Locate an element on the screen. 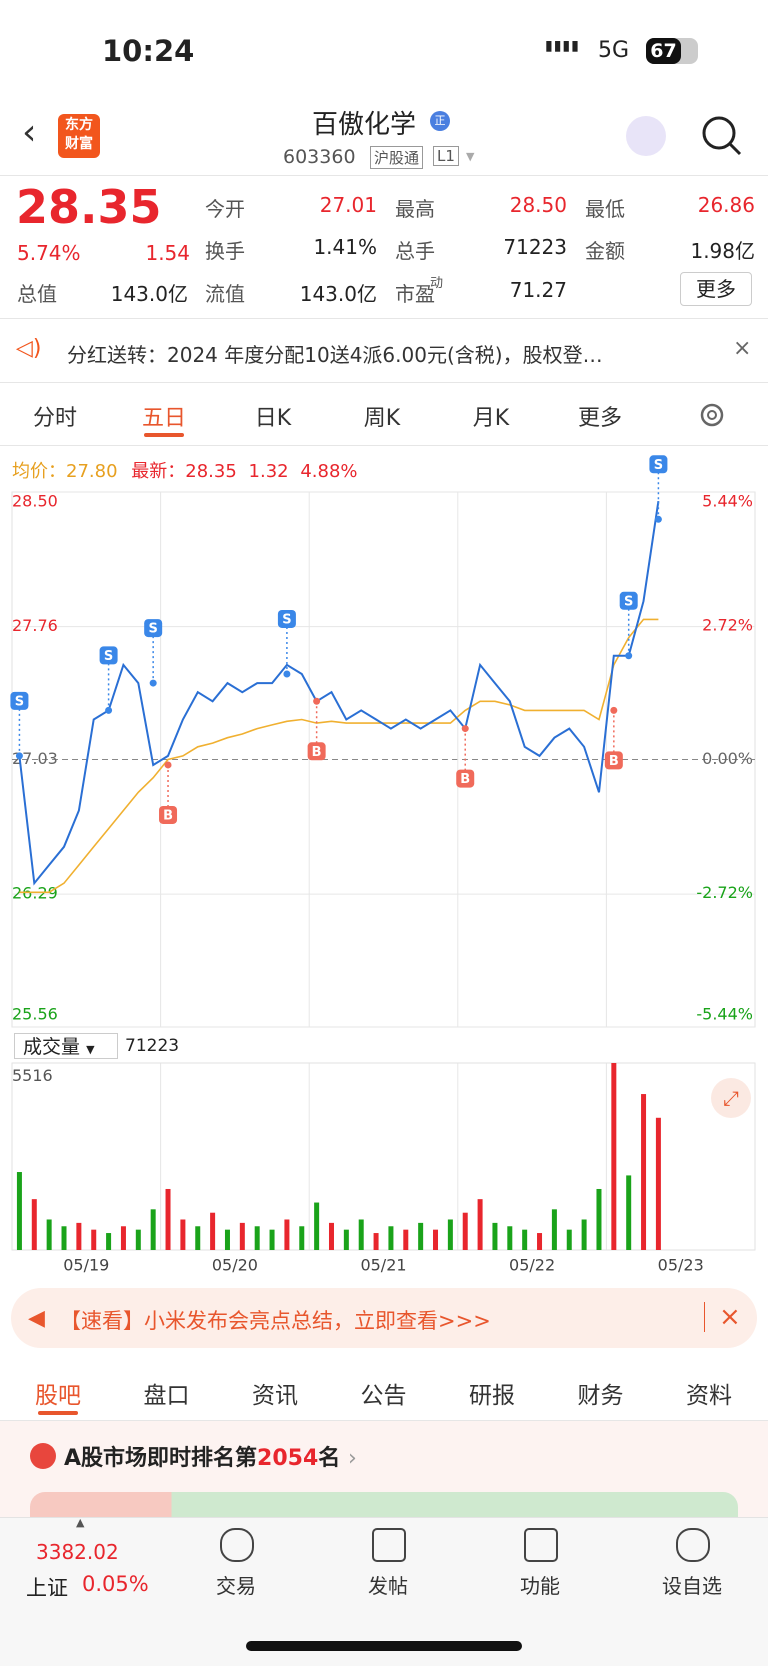 The height and width of the screenshot is (1666, 768). field-value: 71.27 is located at coordinates (538, 290).